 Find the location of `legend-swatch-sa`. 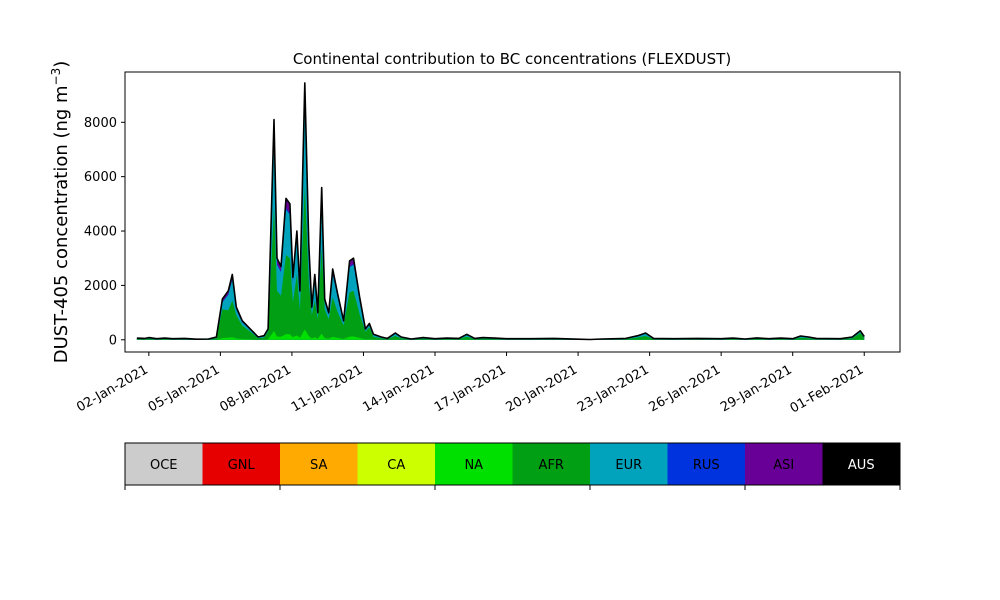

legend-swatch-sa is located at coordinates (319, 464).